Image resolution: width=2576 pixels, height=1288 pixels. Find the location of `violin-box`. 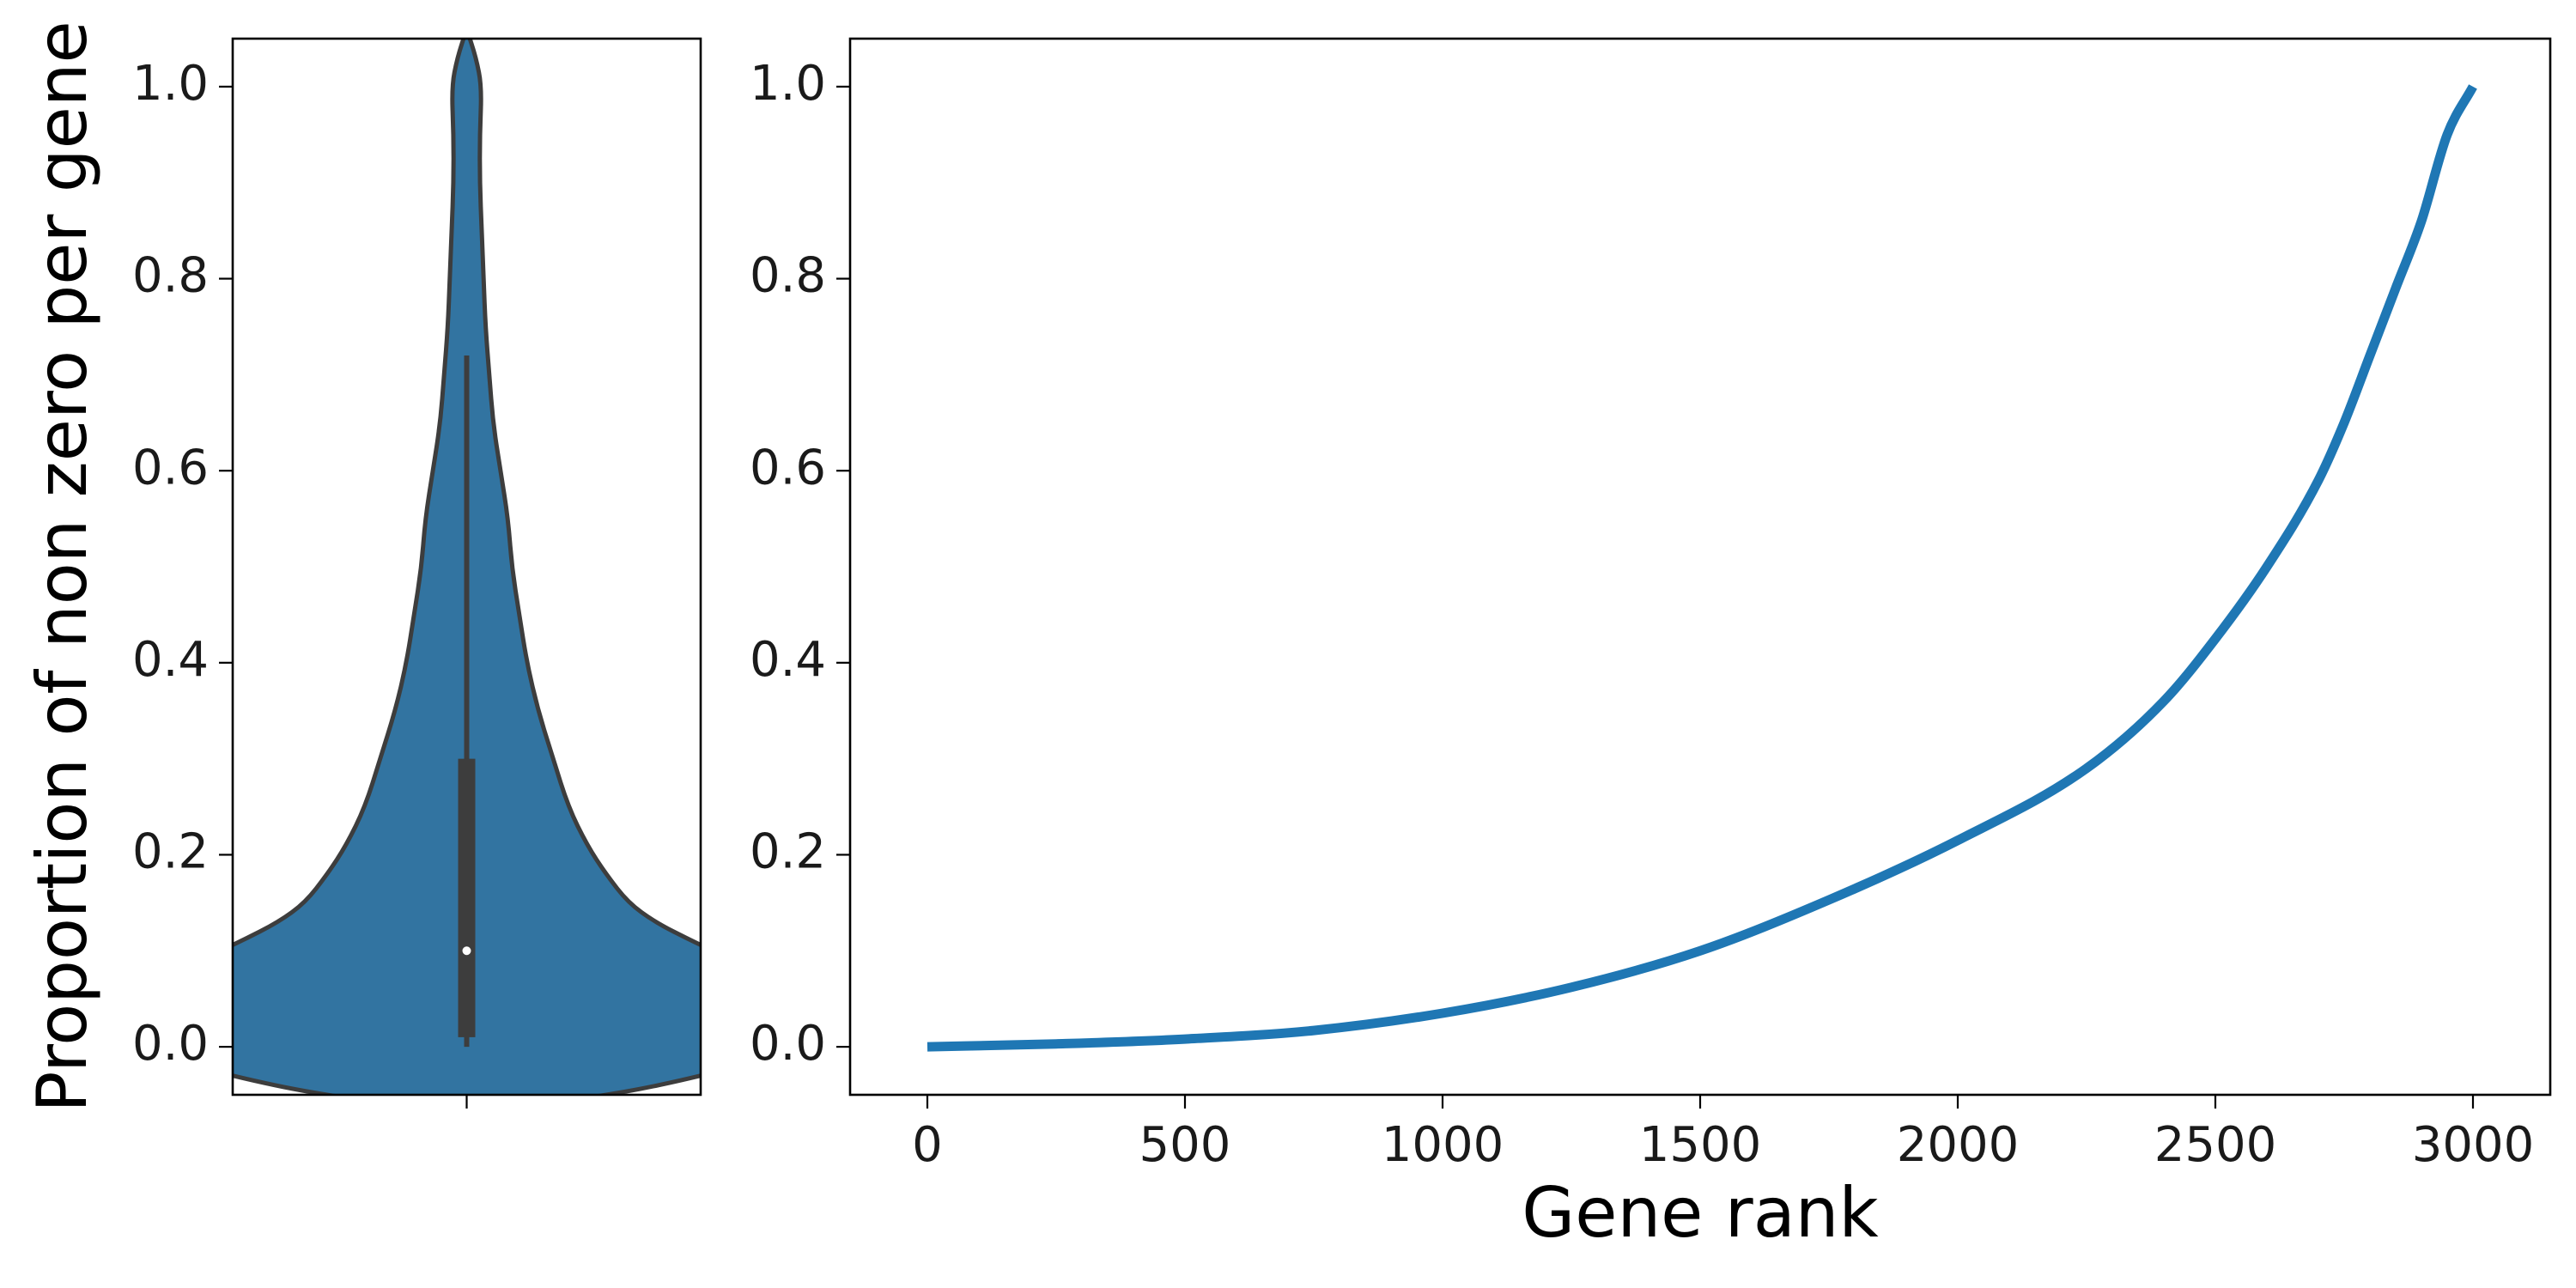

violin-box is located at coordinates (467, 702).